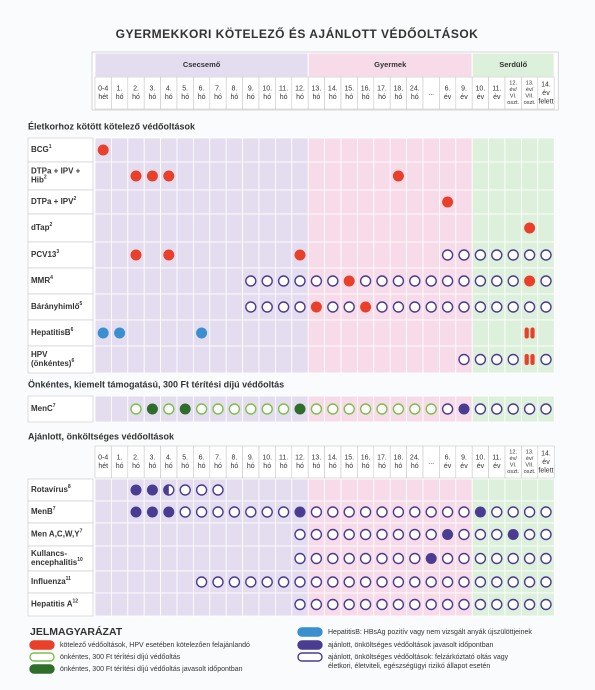 The image size is (595, 690). I want to click on column-label: 2., so click(136, 458).